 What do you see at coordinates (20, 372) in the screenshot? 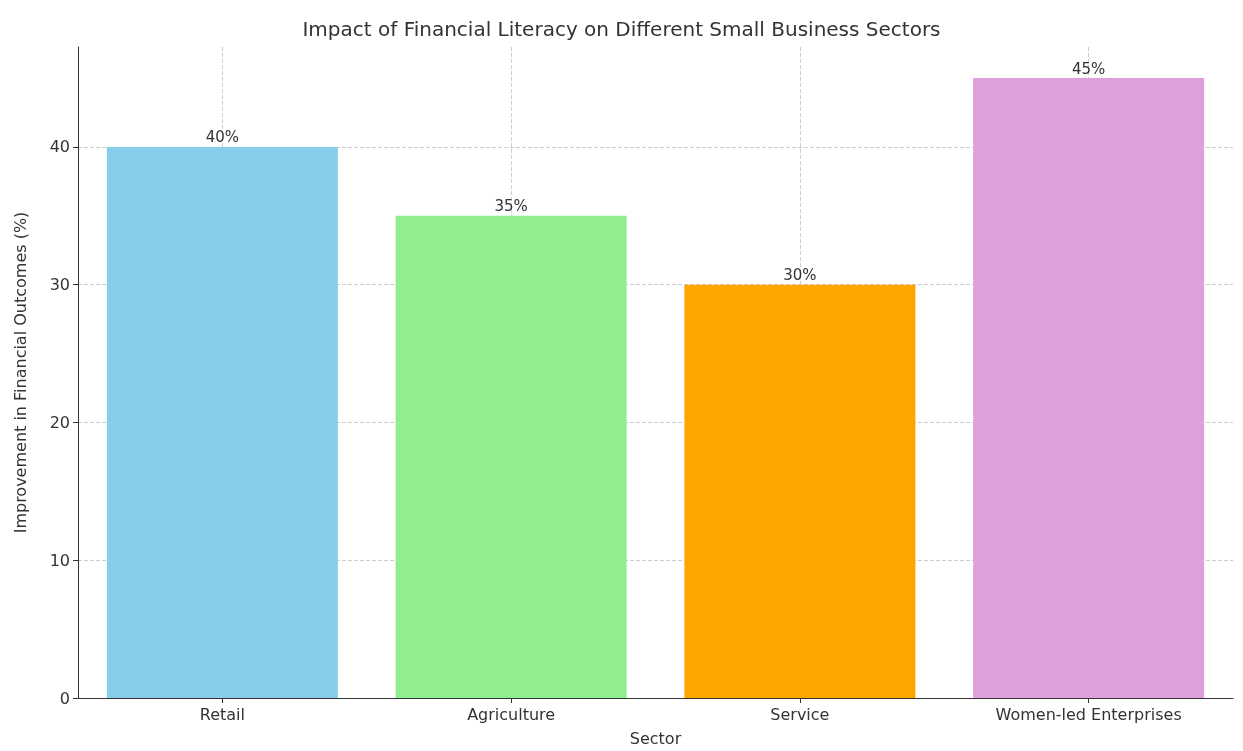
I see `y-axis-title: Improvement in Financial Outcomes (%)` at bounding box center [20, 372].